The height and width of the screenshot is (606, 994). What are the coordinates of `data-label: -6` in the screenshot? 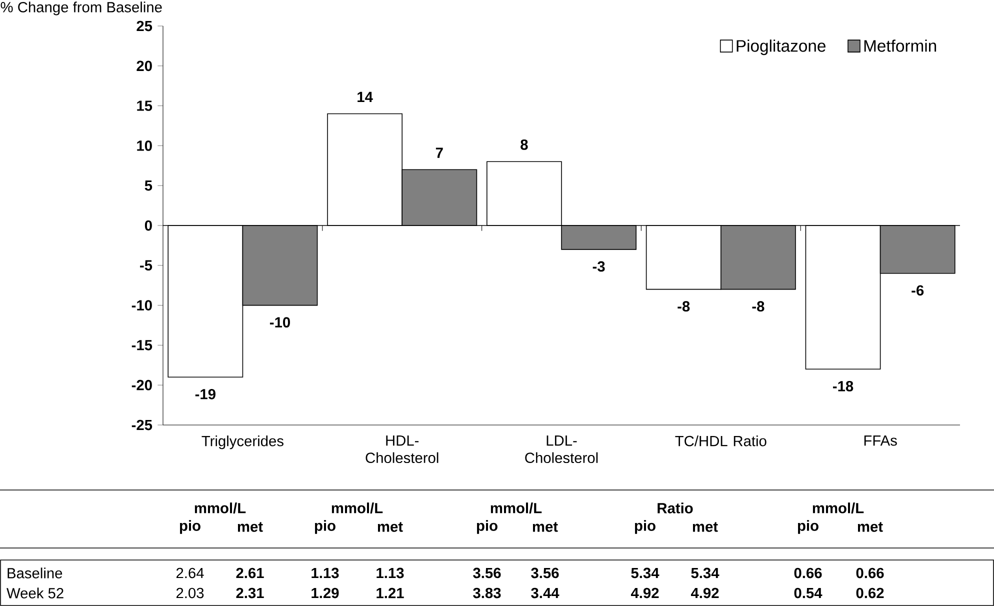 It's located at (918, 290).